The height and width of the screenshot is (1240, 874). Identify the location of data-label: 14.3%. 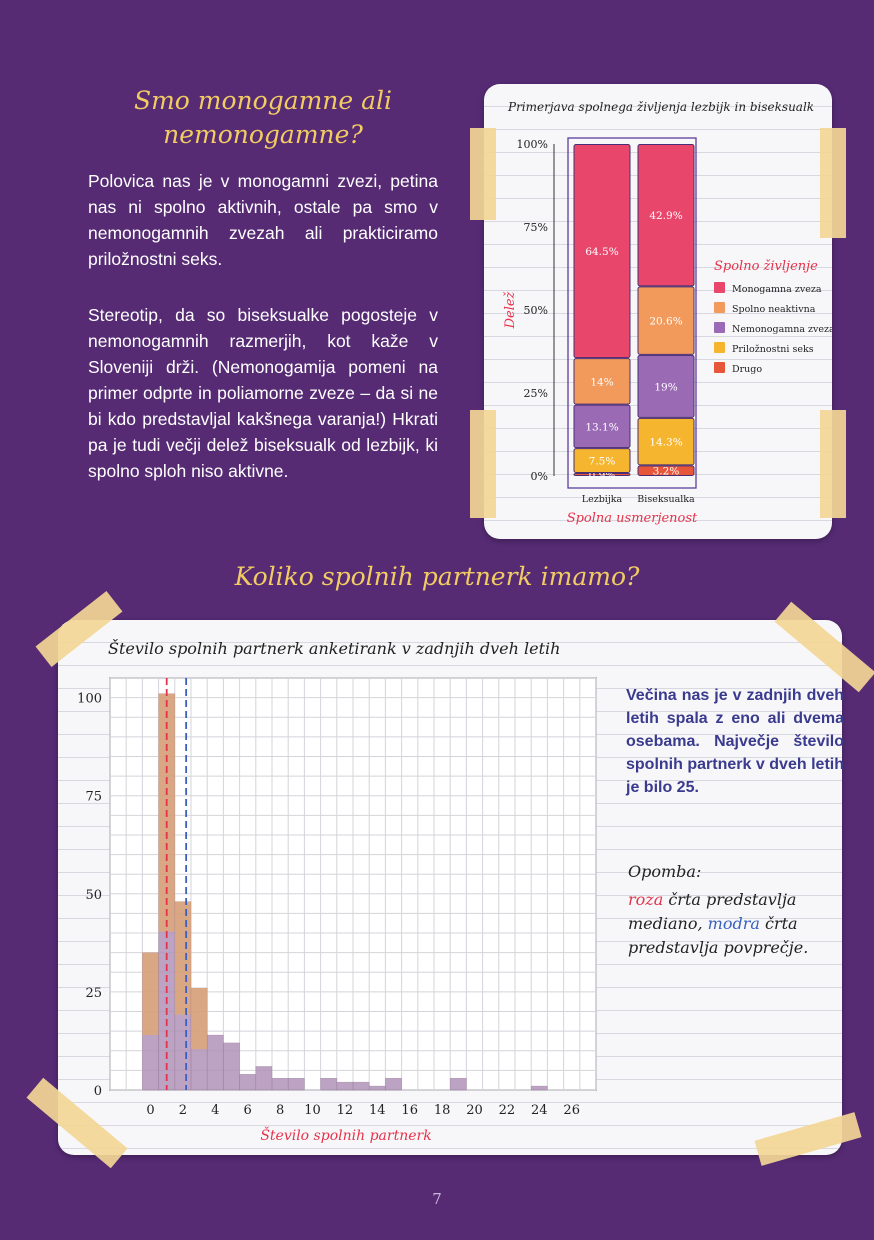
(665, 443).